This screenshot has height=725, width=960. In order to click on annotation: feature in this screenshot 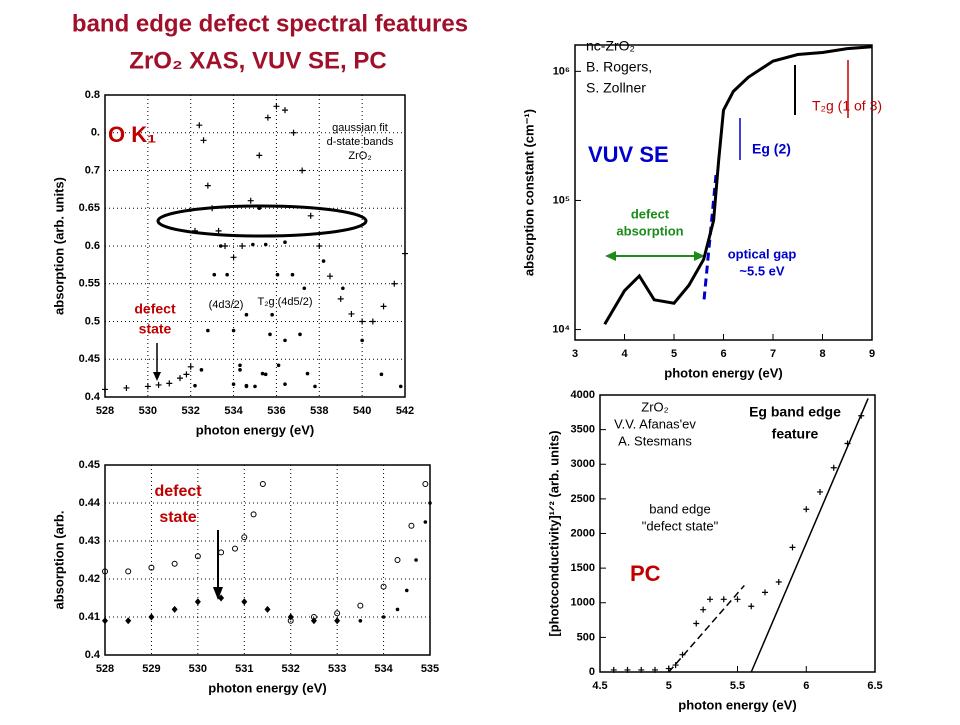, I will do `click(795, 434)`.